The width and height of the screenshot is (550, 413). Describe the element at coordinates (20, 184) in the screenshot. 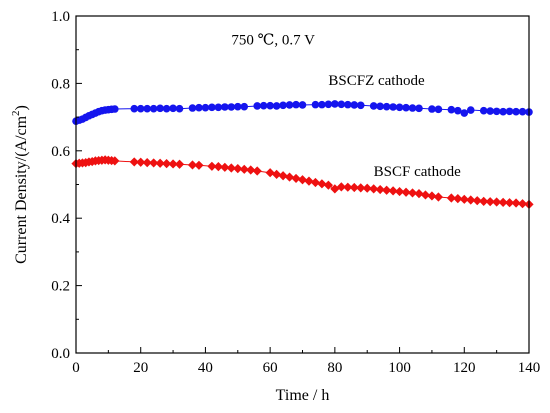

I see `y-axis-title: Current Density/(A/cm2)` at that location.